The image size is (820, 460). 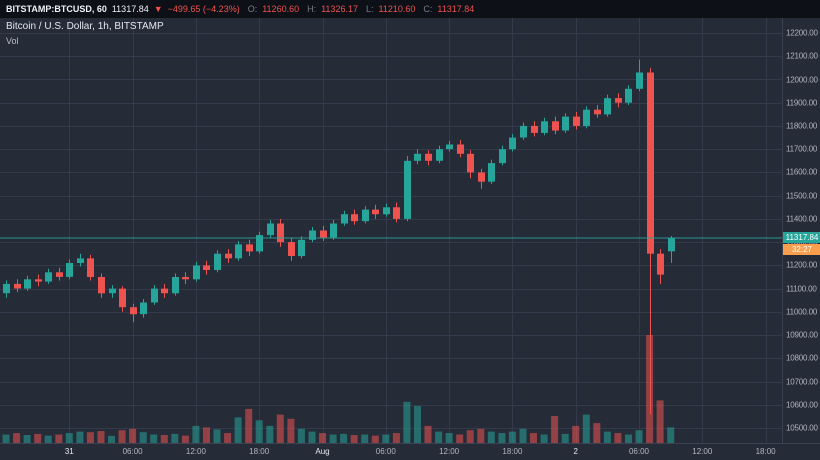 I want to click on price-tick-label: 12100.00, so click(x=802, y=56).